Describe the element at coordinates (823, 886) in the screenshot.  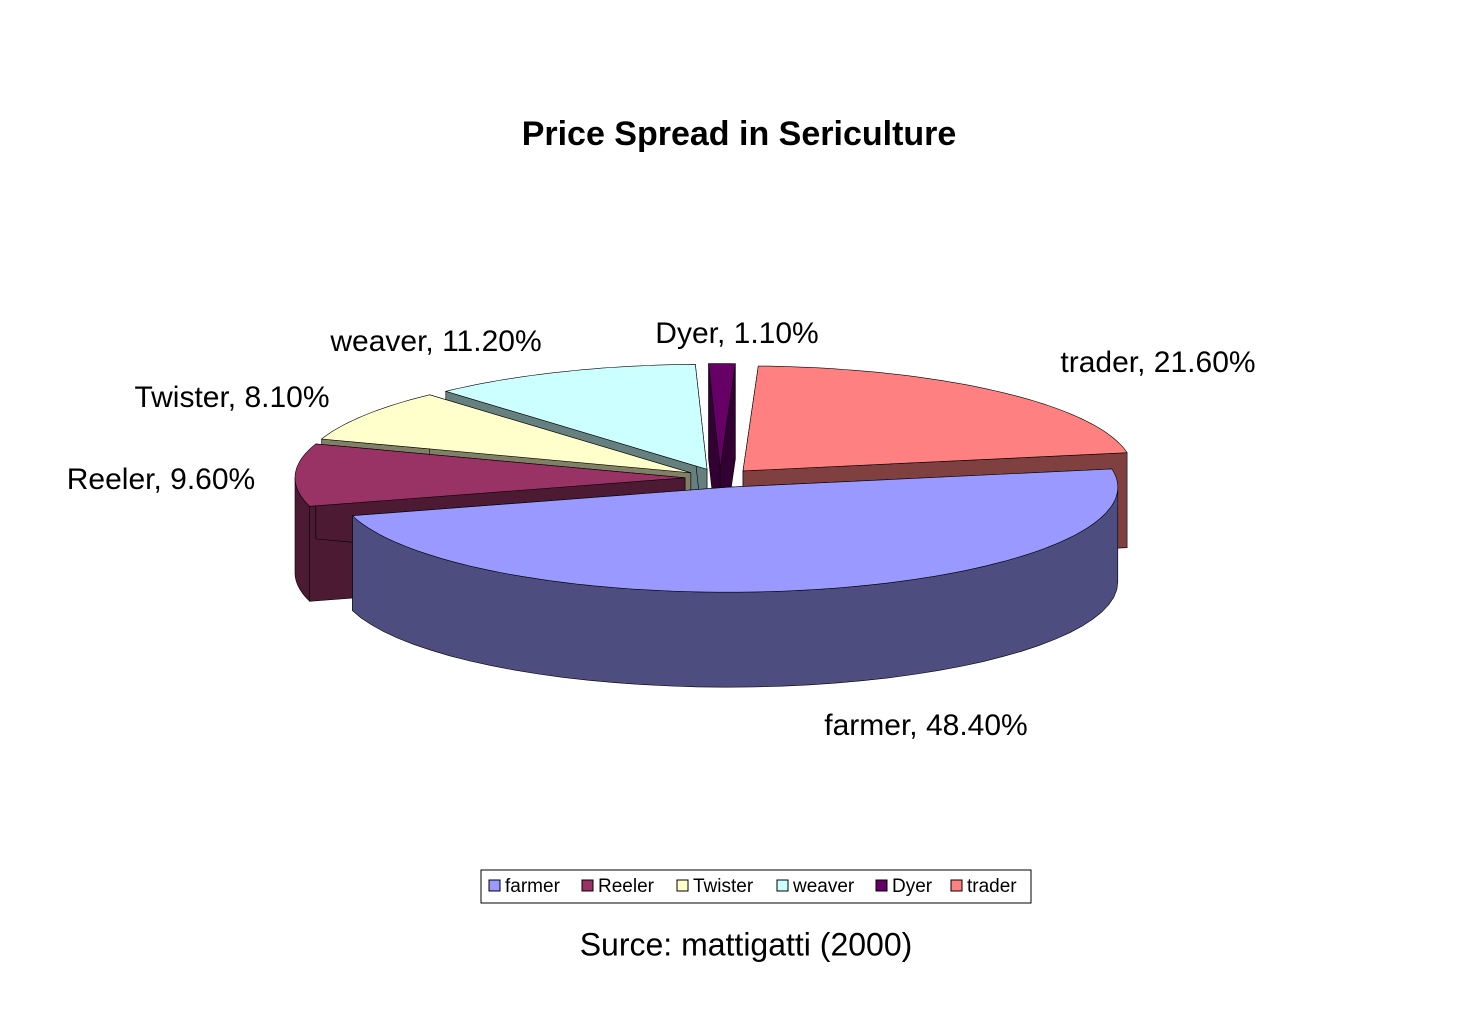
I see `legend-label: weaver` at that location.